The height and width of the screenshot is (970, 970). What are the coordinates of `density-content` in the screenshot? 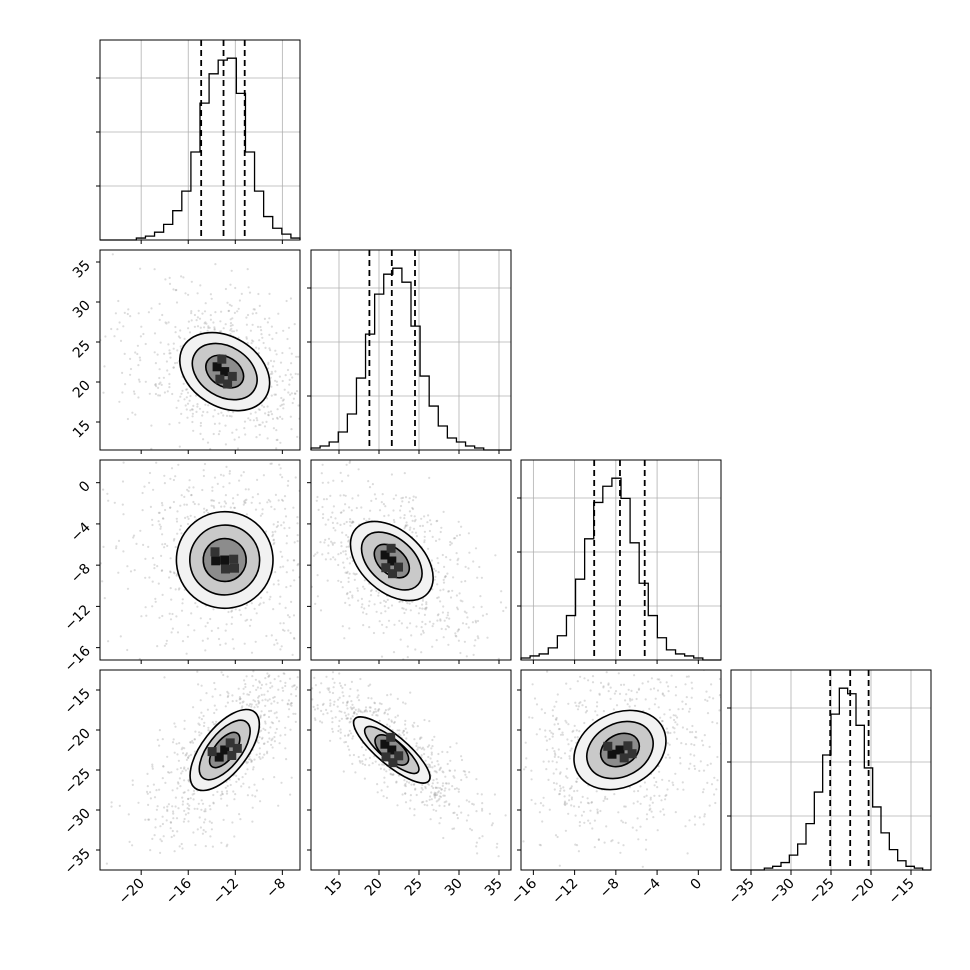 It's located at (206, 353).